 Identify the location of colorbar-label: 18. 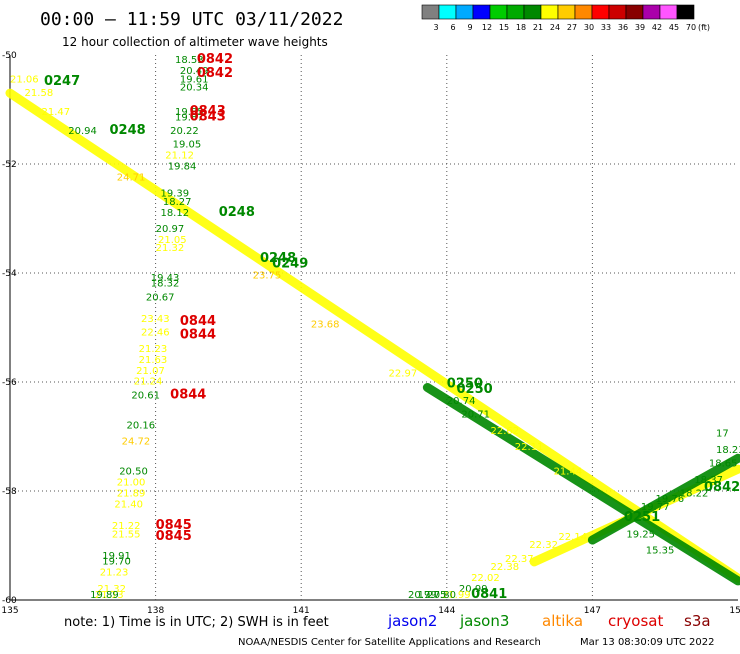
(521, 27).